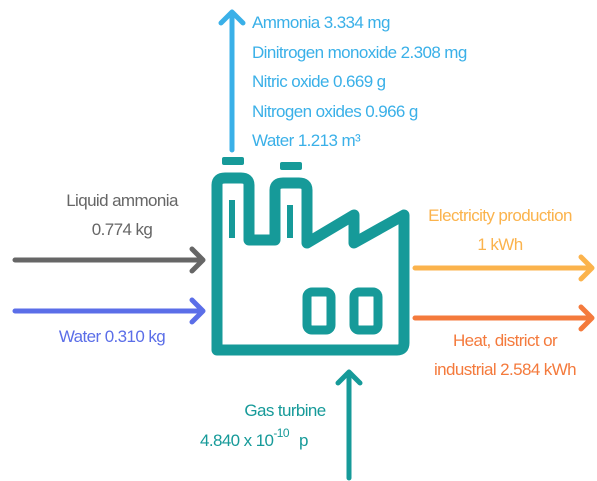 Image resolution: width=597 pixels, height=481 pixels. I want to click on input-label: 0.774 kg, so click(122, 229).